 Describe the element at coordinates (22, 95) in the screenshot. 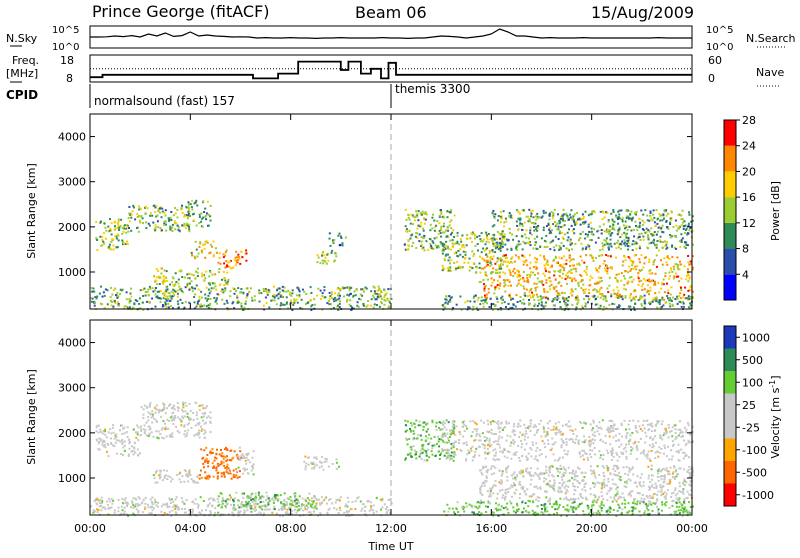

I see `cpid-label: CPID` at that location.